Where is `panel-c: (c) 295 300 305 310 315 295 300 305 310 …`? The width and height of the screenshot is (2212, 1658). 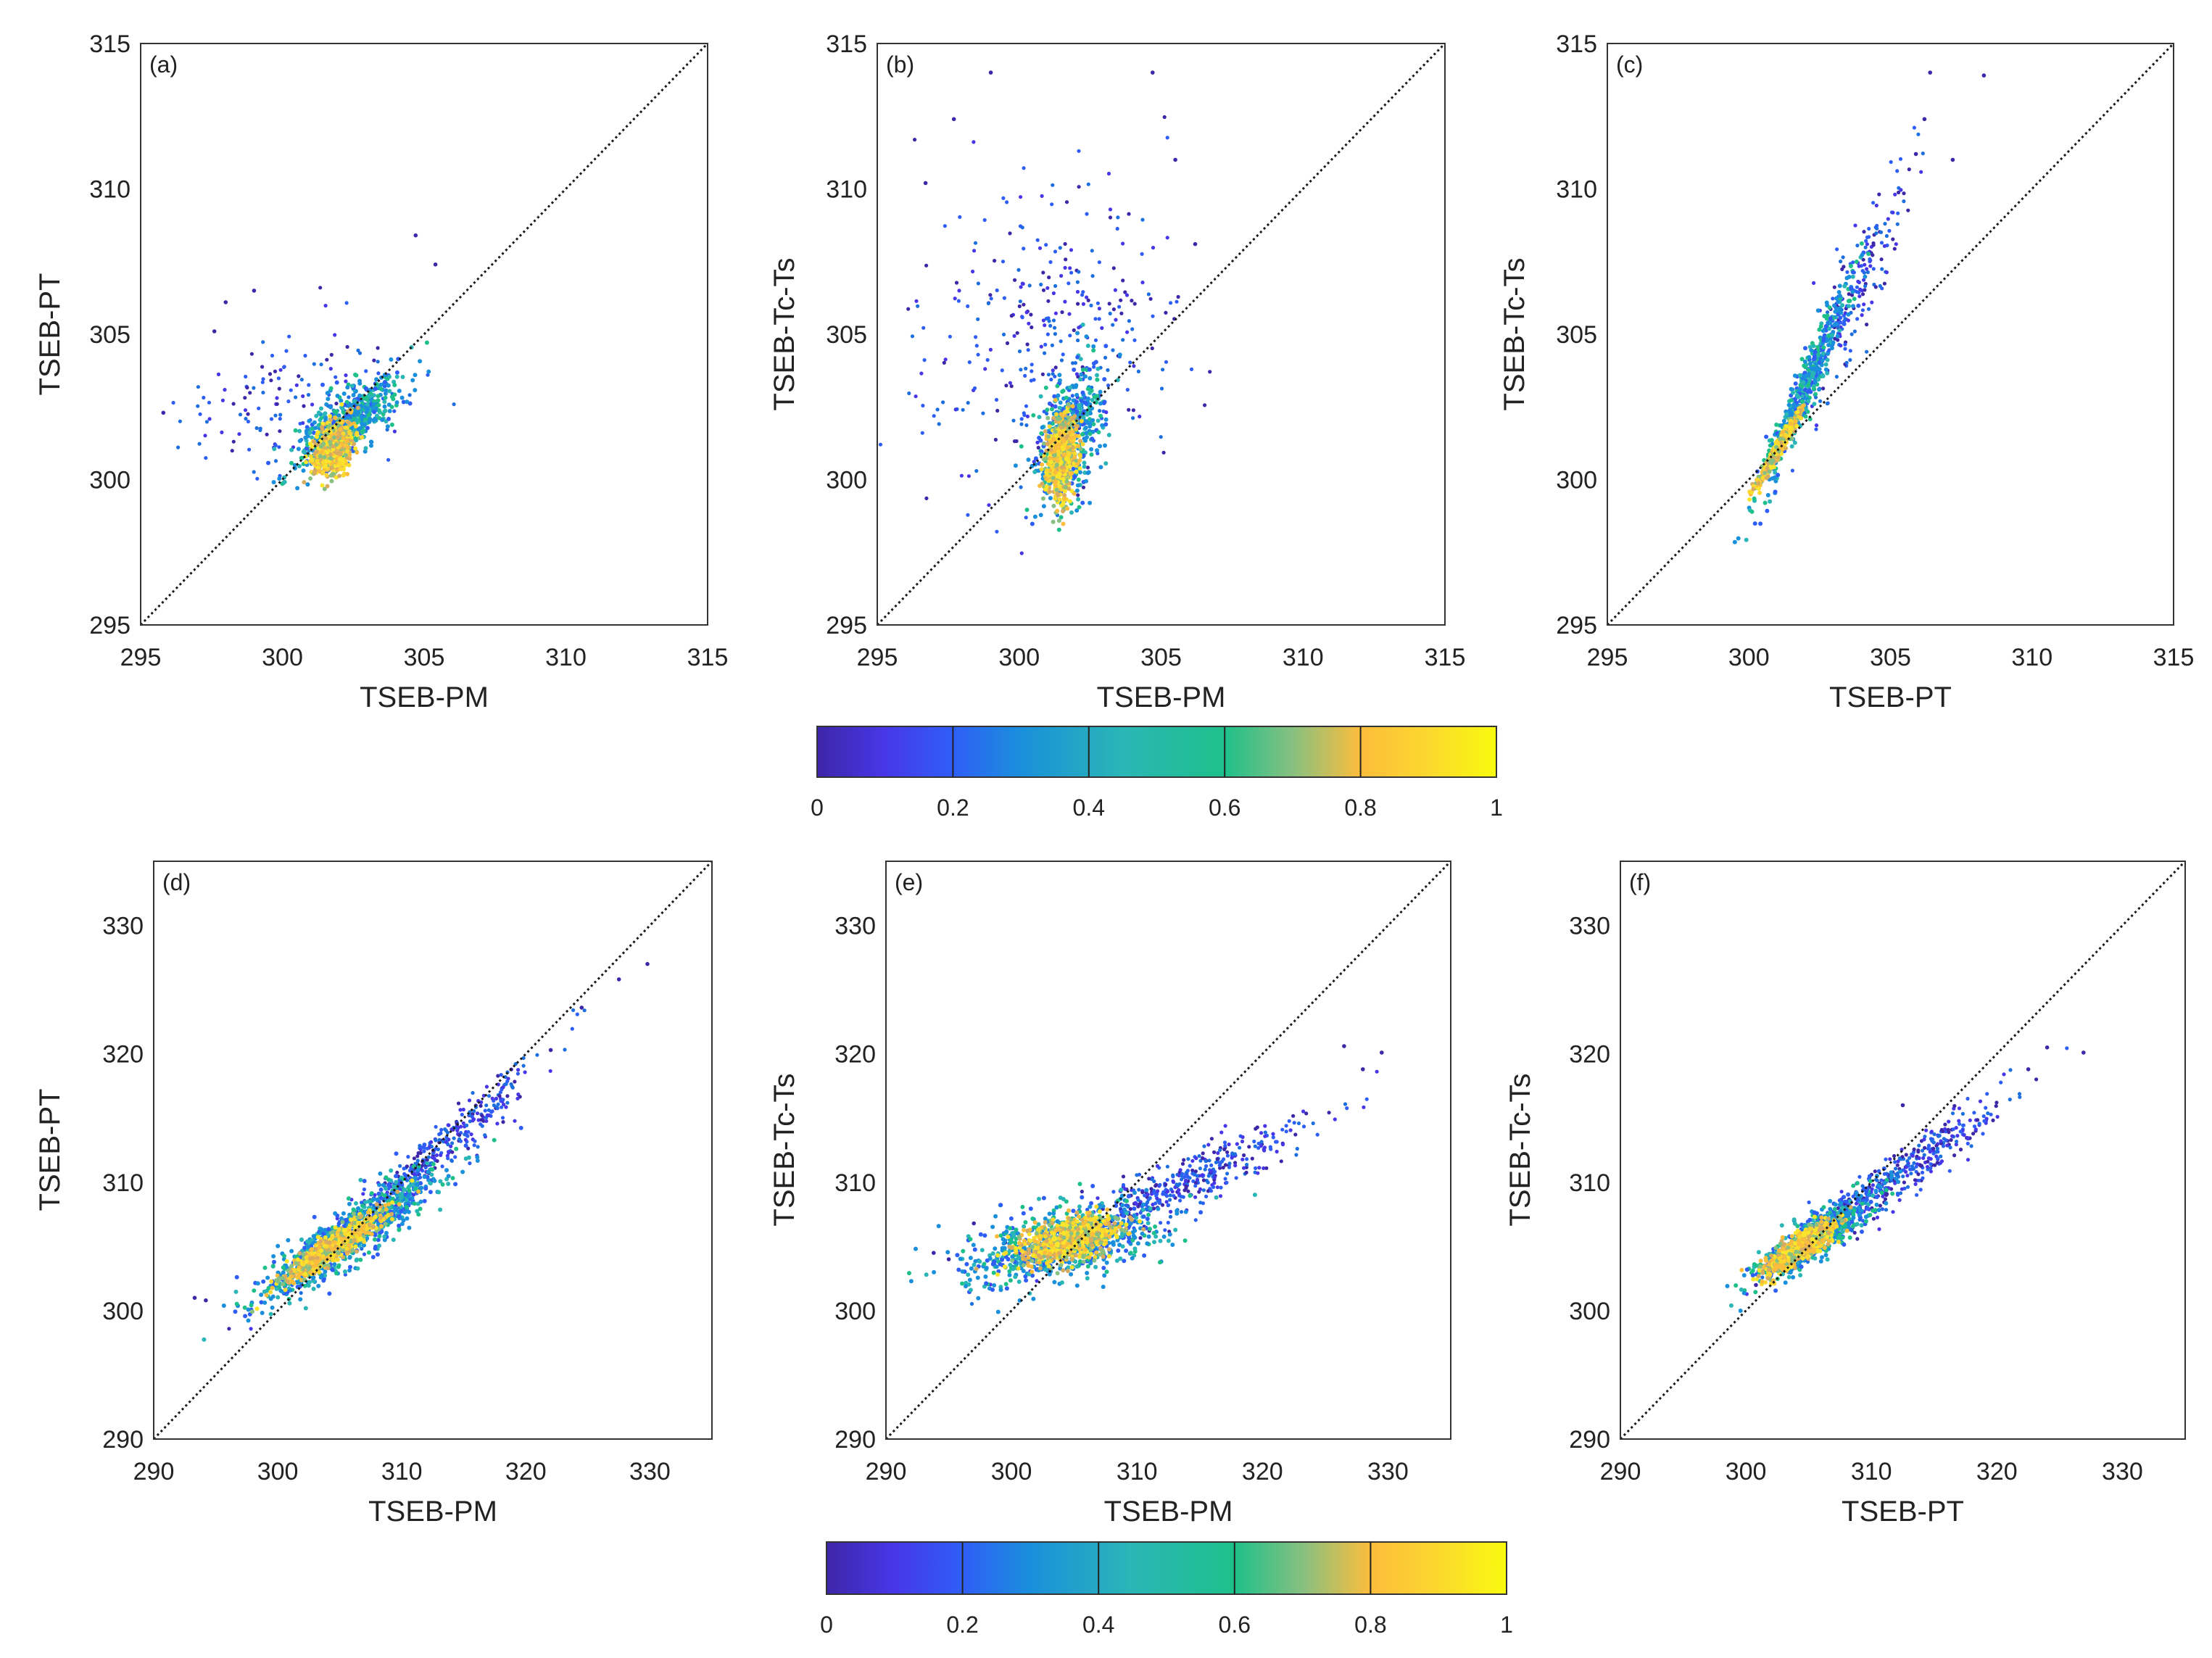
panel-c: (c) 295 300 305 310 315 295 300 305 310 … is located at coordinates (1846, 371).